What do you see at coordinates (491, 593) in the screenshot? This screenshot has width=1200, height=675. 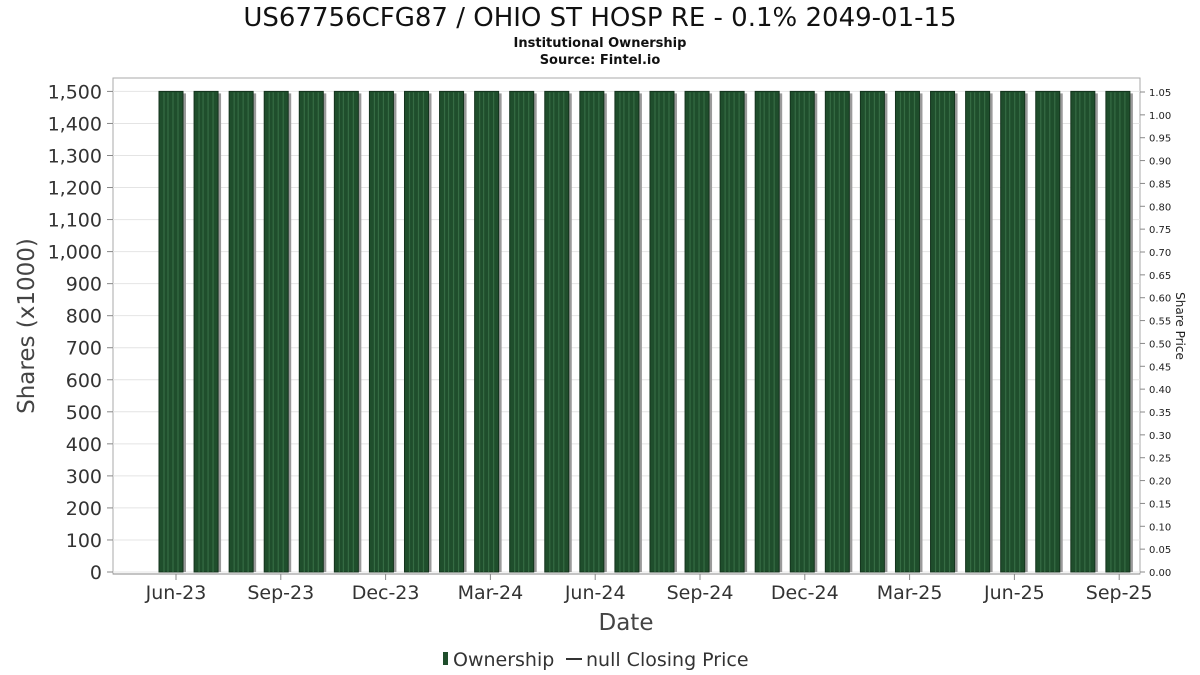 I see `x-tick-label: Mar-24` at bounding box center [491, 593].